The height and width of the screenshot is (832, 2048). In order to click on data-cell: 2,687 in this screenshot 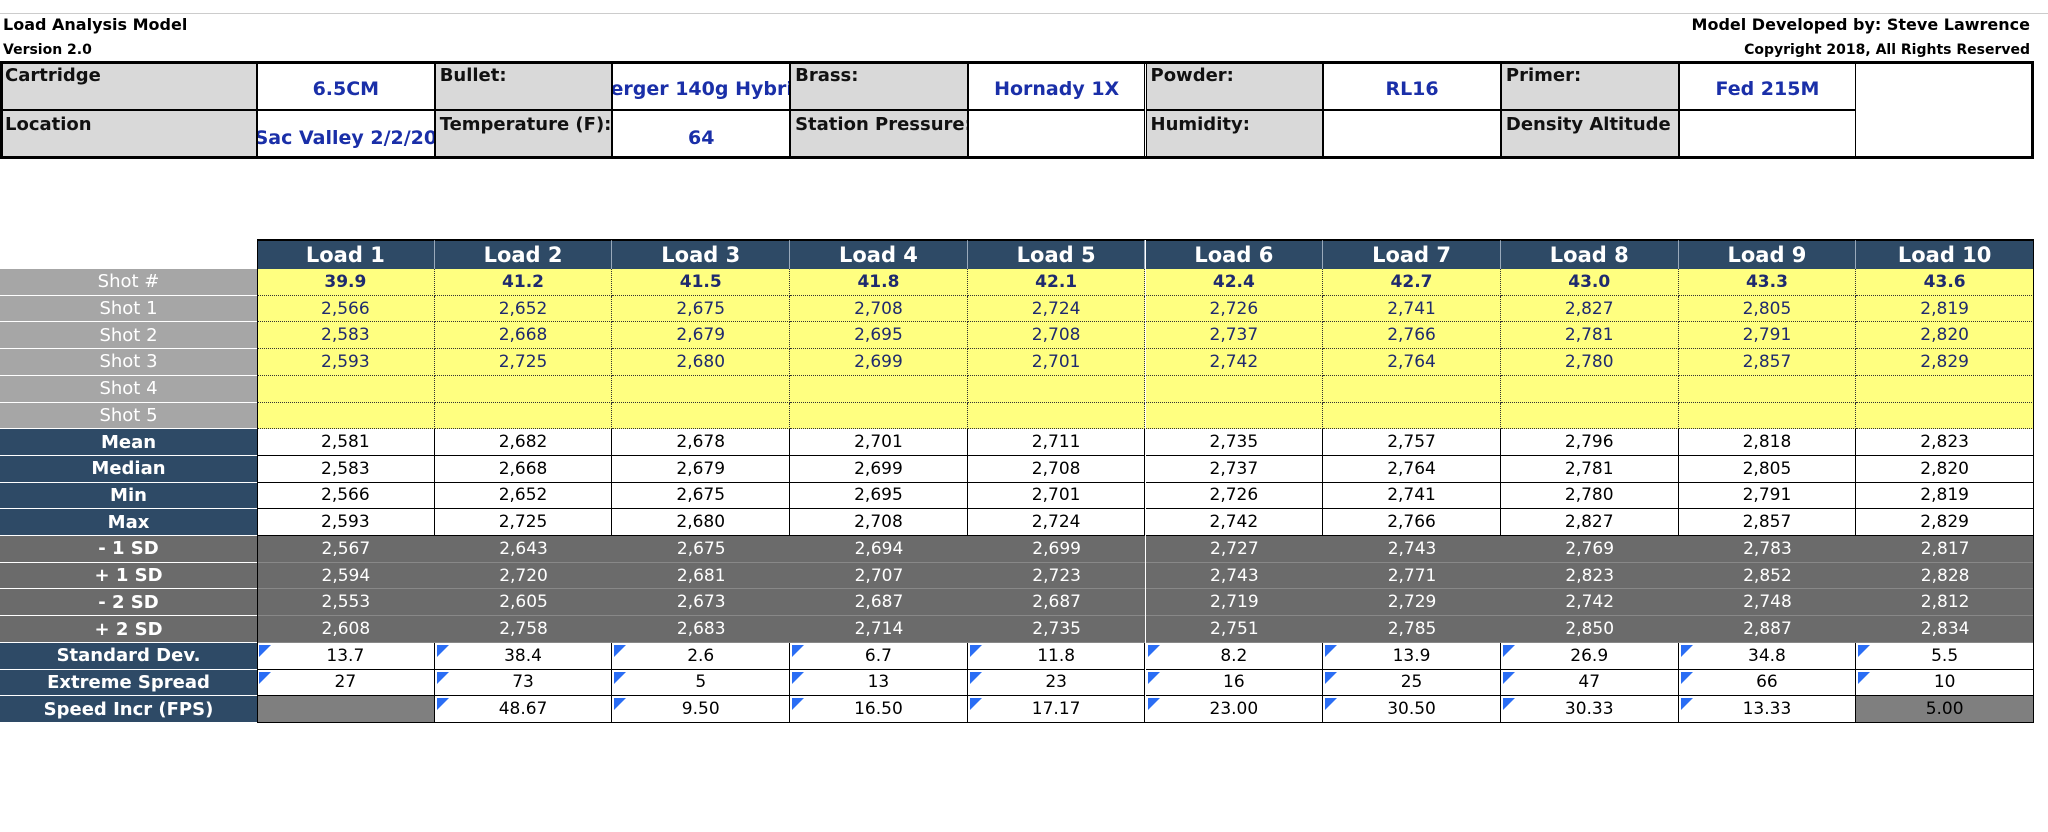, I will do `click(1056, 603)`.